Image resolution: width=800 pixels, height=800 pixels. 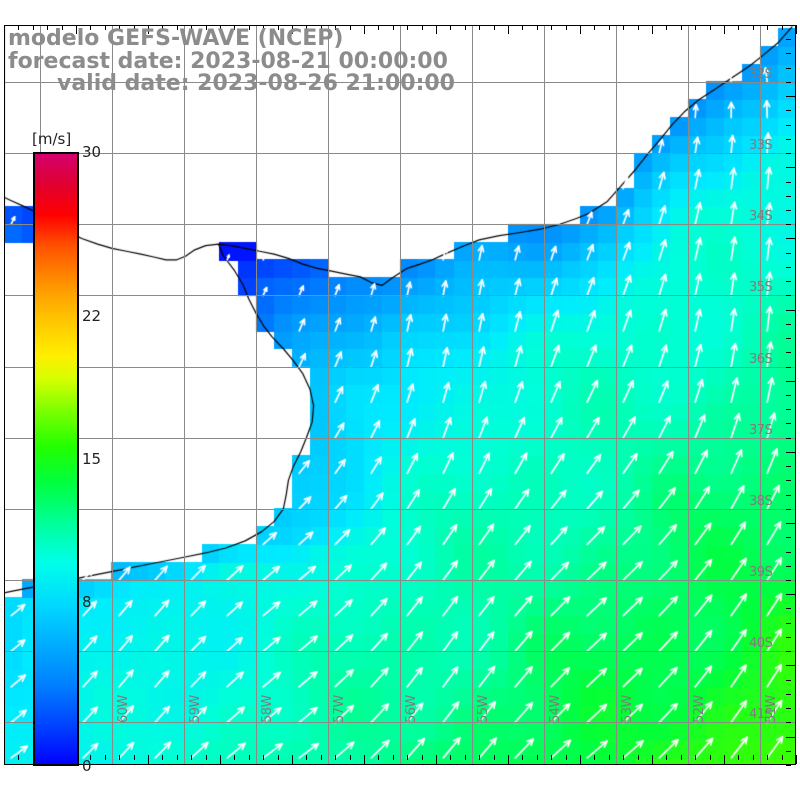 I want to click on right-axis-ticks, so click(x=791, y=395).